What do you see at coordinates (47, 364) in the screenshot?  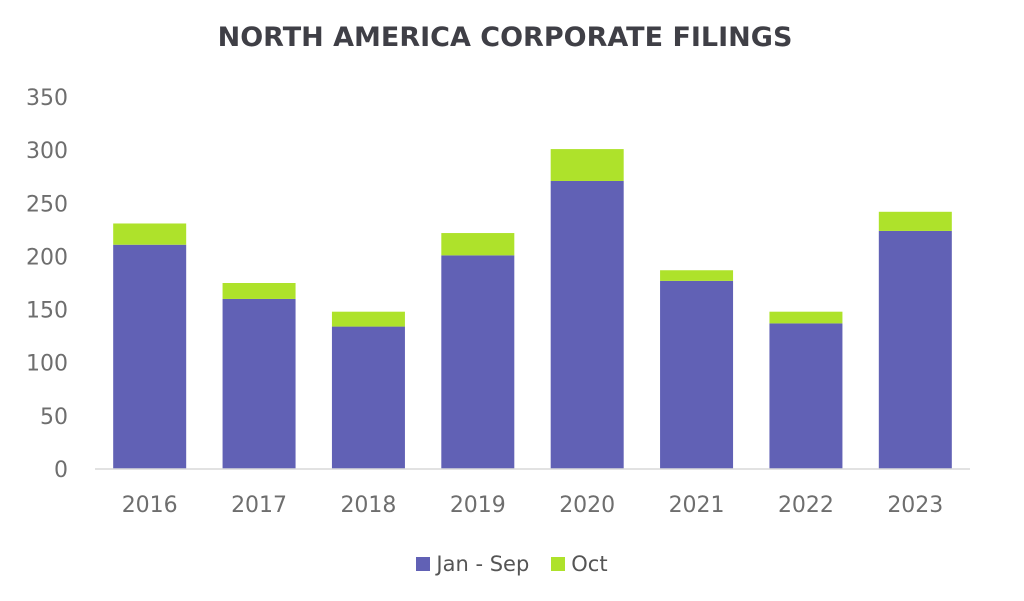 I see `y-tick-label: 100` at bounding box center [47, 364].